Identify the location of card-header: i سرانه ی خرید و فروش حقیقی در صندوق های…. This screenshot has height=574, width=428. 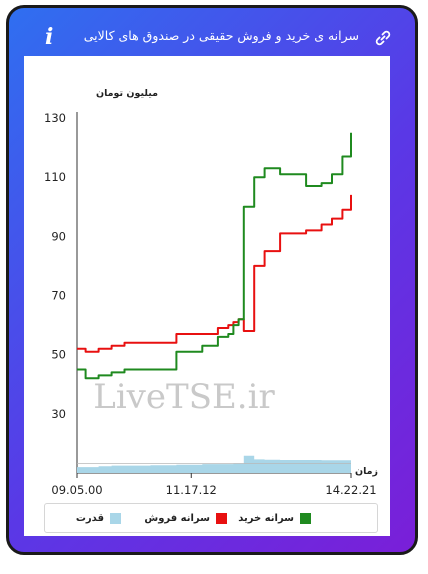
(212, 36).